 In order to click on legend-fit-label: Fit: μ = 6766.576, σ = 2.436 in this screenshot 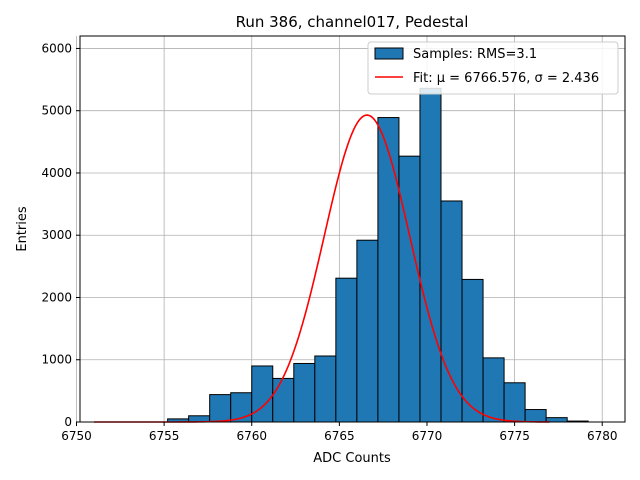, I will do `click(506, 78)`.